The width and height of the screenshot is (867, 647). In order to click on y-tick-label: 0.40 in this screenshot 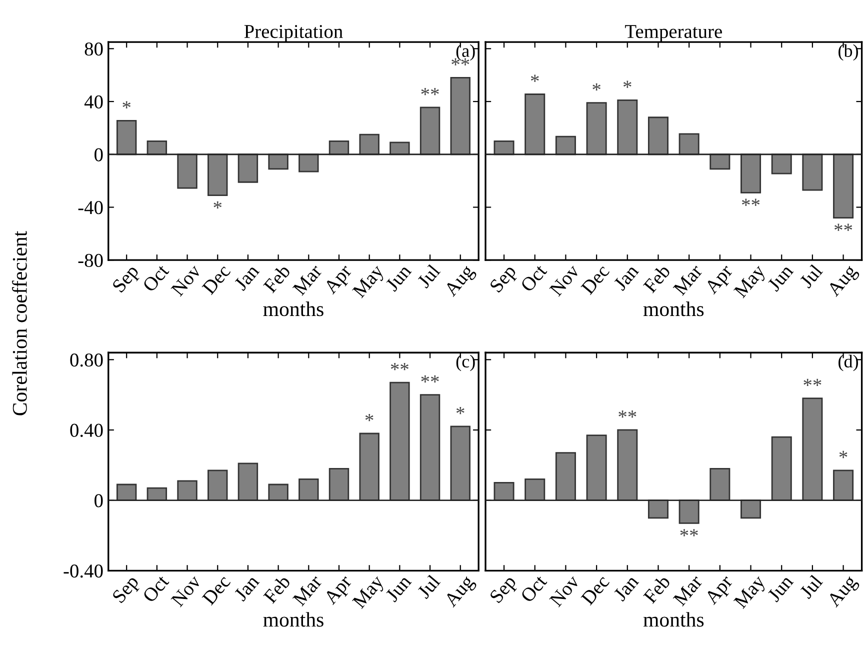, I will do `click(86, 431)`.